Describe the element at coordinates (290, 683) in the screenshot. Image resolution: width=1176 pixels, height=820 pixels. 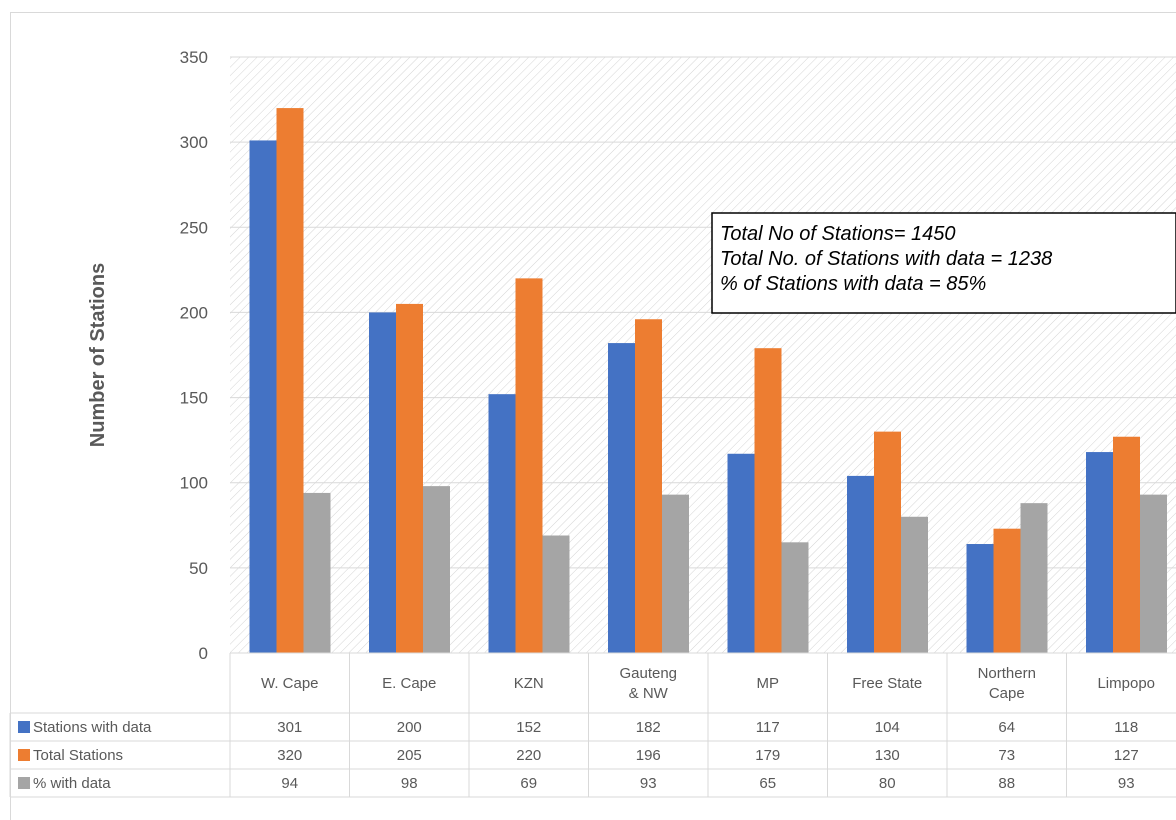
I see `category-label: W. Cape` at that location.